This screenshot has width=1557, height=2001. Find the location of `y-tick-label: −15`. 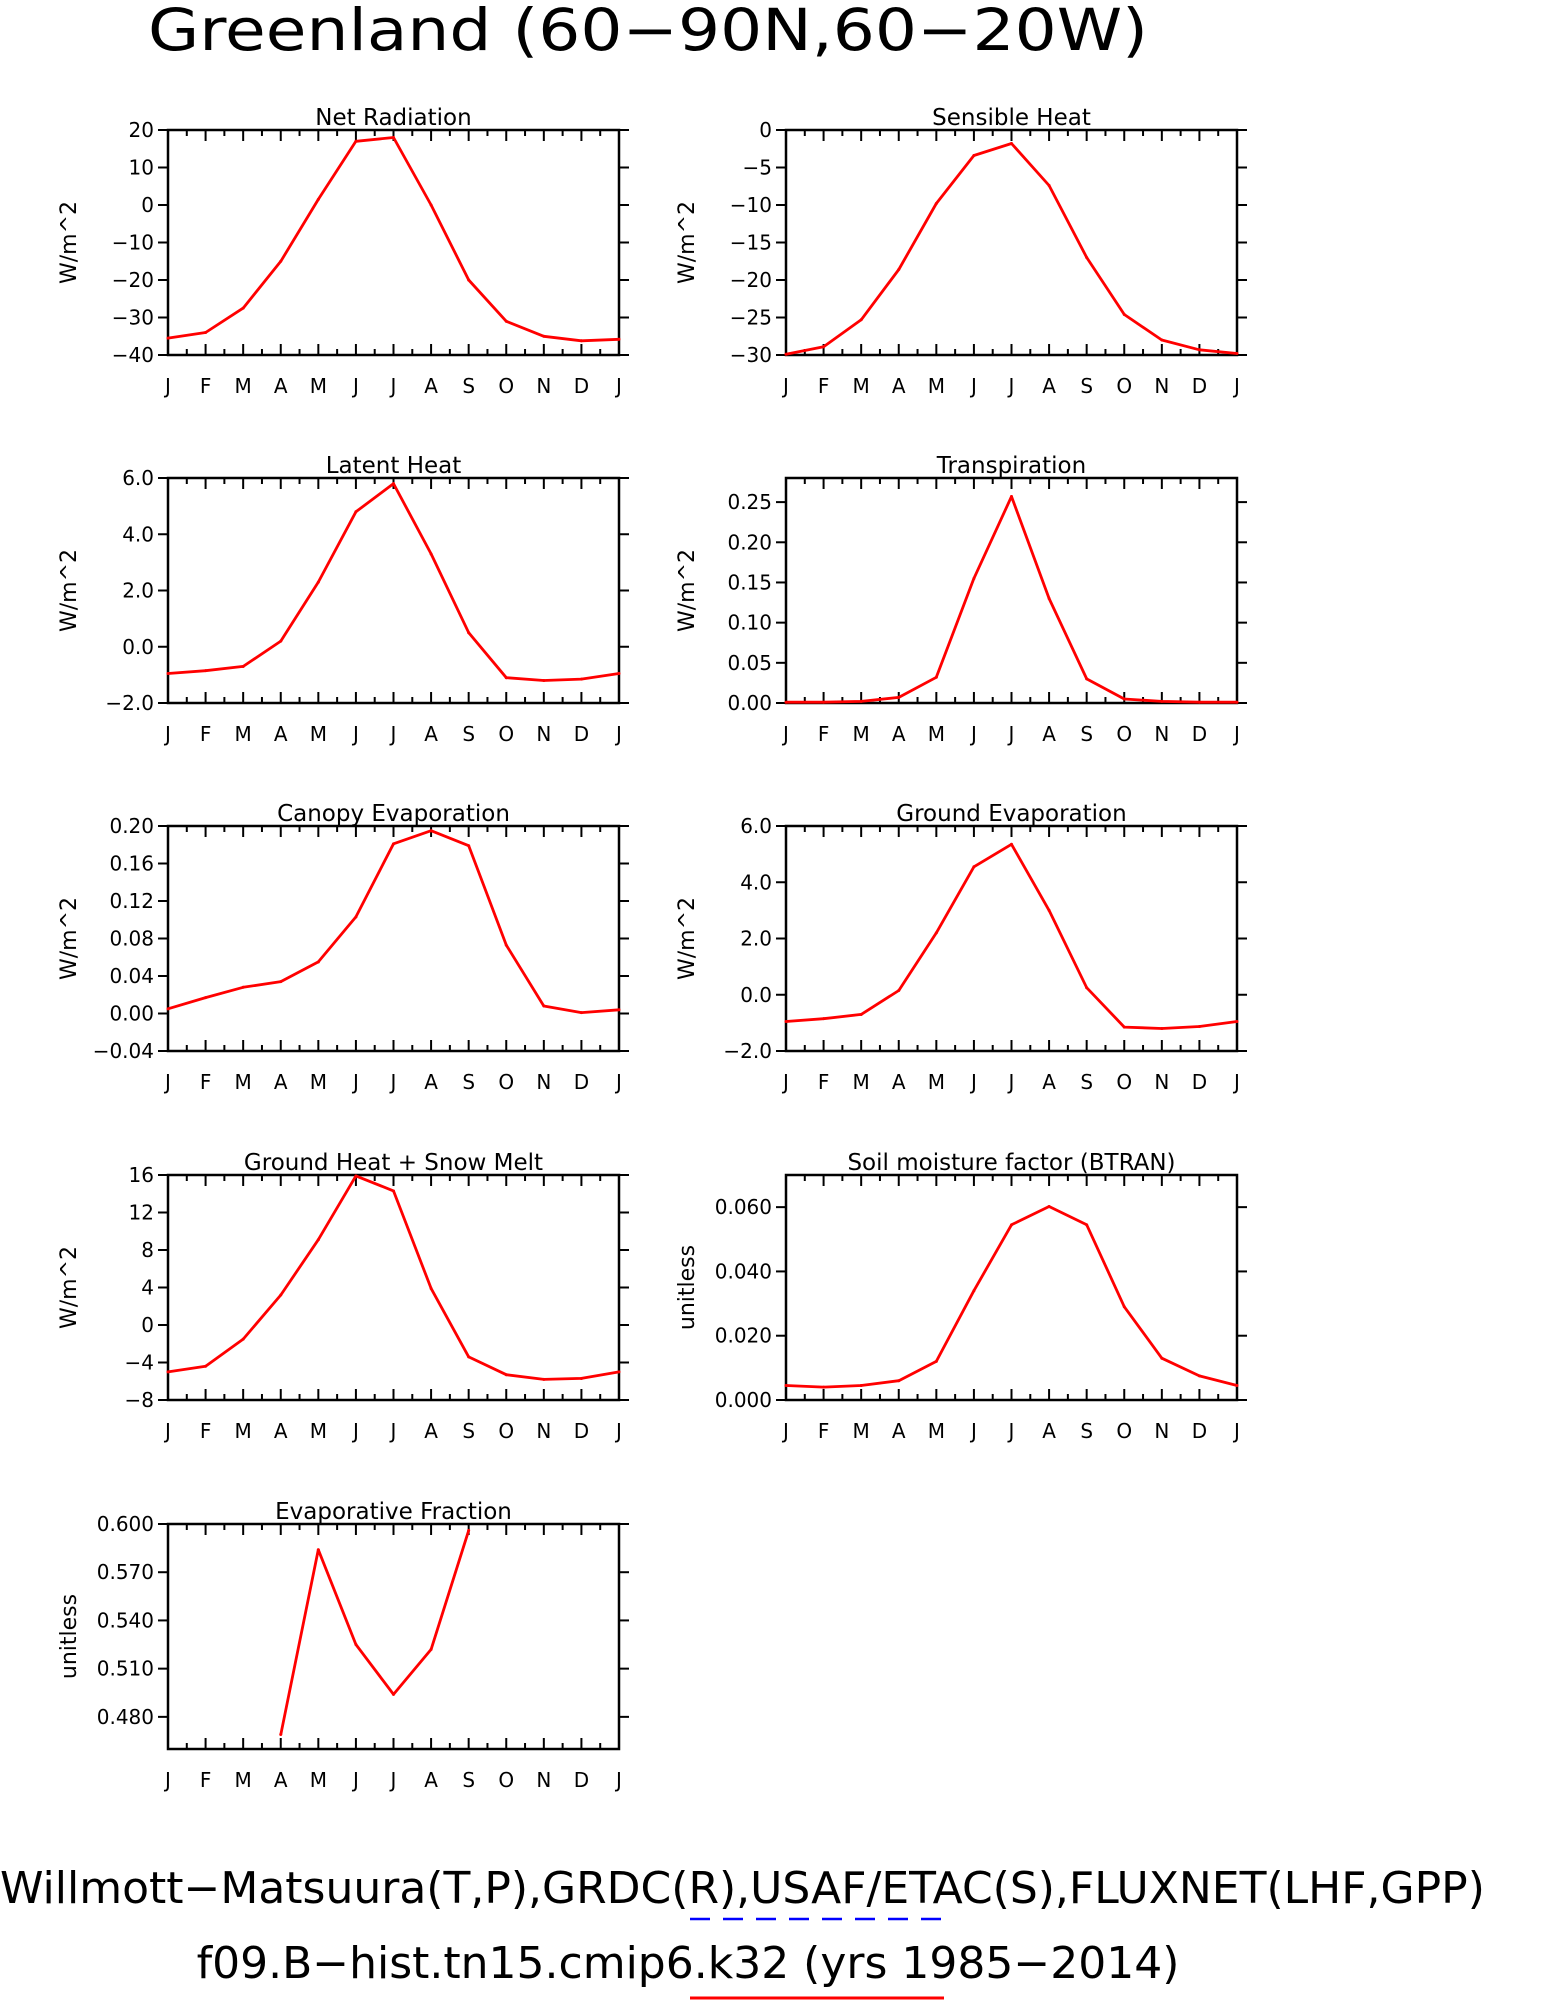

y-tick-label: −15 is located at coordinates (751, 243).